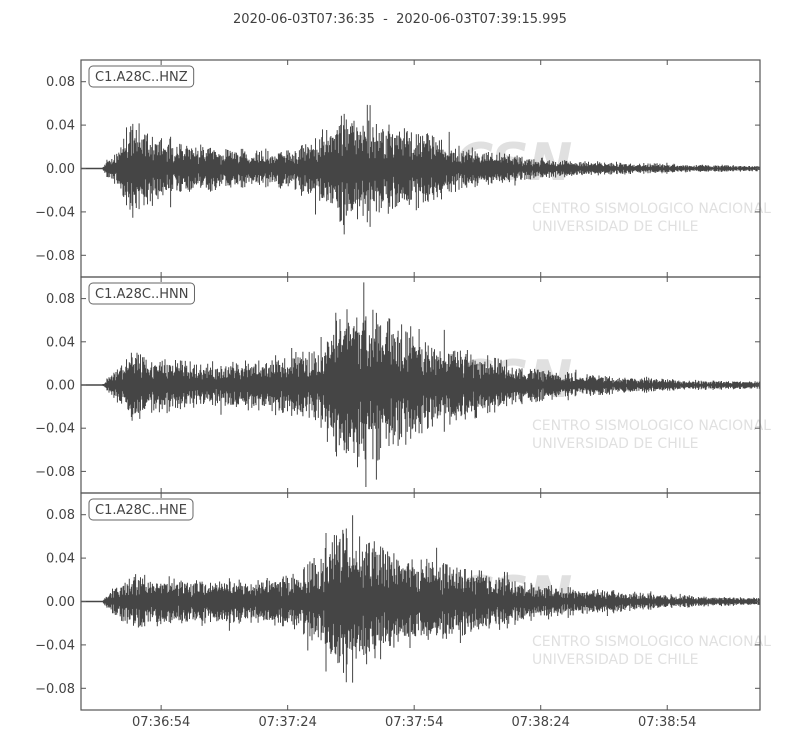  I want to click on trace-label-3: C1.A28C..HNE, so click(141, 509).